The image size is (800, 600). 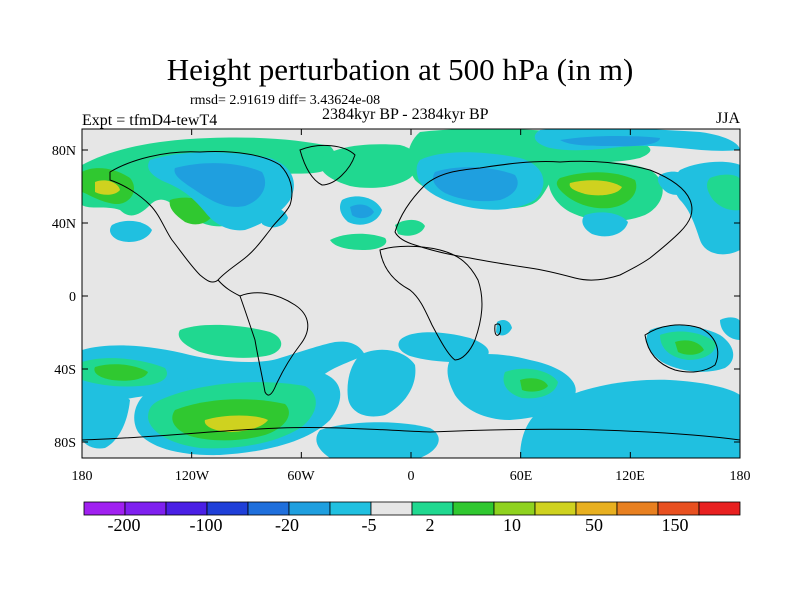 I want to click on coastline-antarctica, so click(x=411, y=433).